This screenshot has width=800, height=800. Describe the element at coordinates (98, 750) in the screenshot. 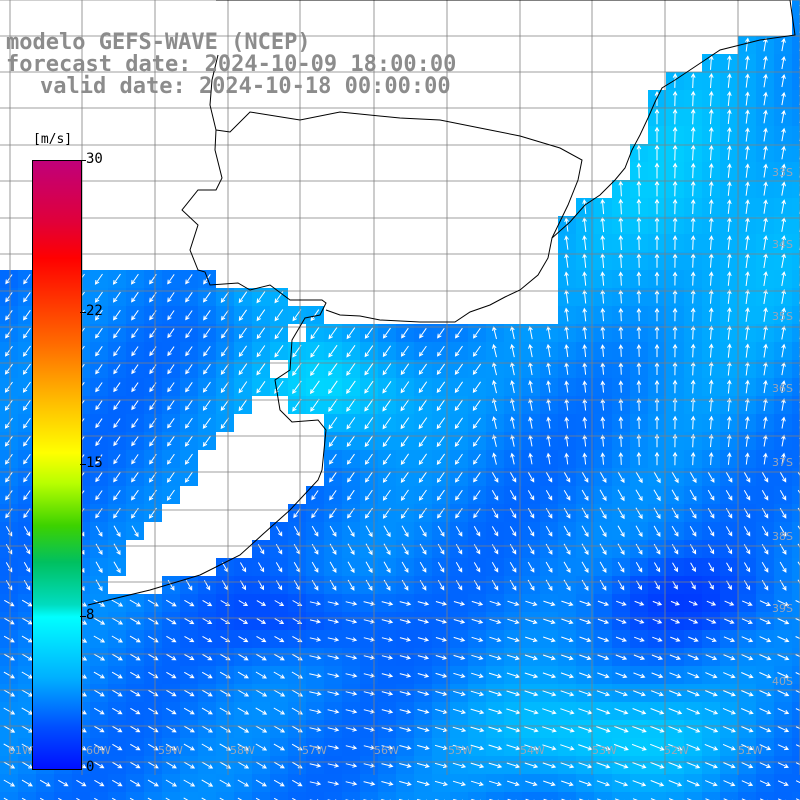

I see `lon-label: 60W` at that location.